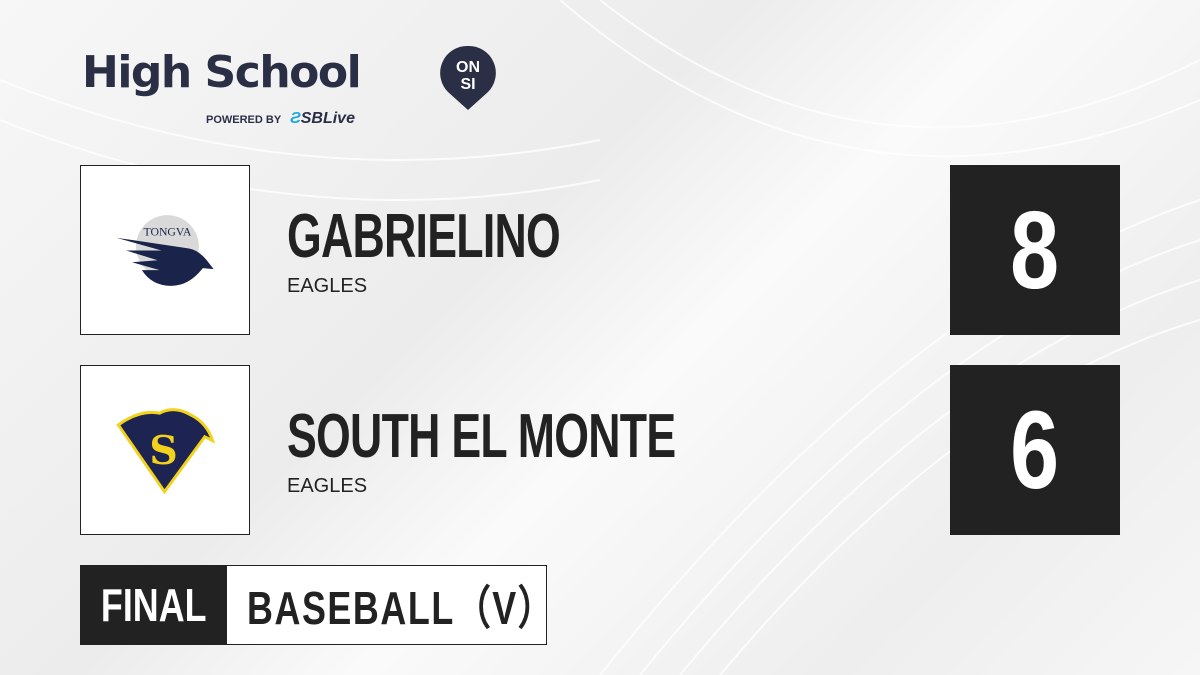 The image size is (1200, 675). Describe the element at coordinates (401, 608) in the screenshot. I see `sport-label: BASEBALL（V）` at that location.